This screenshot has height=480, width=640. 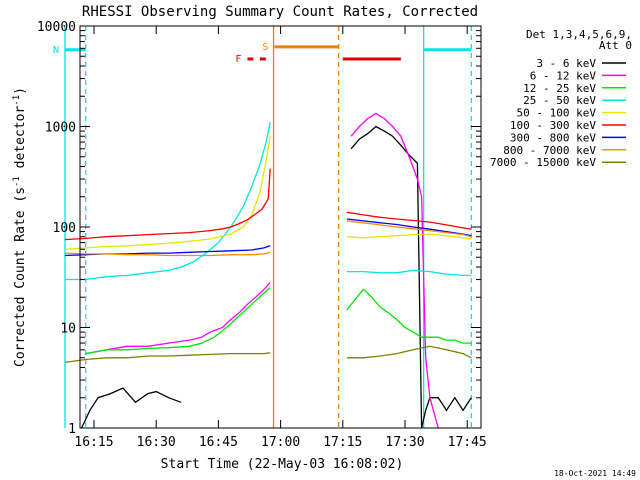 I want to click on x-tick-label-4: 17:15, so click(x=342, y=442).